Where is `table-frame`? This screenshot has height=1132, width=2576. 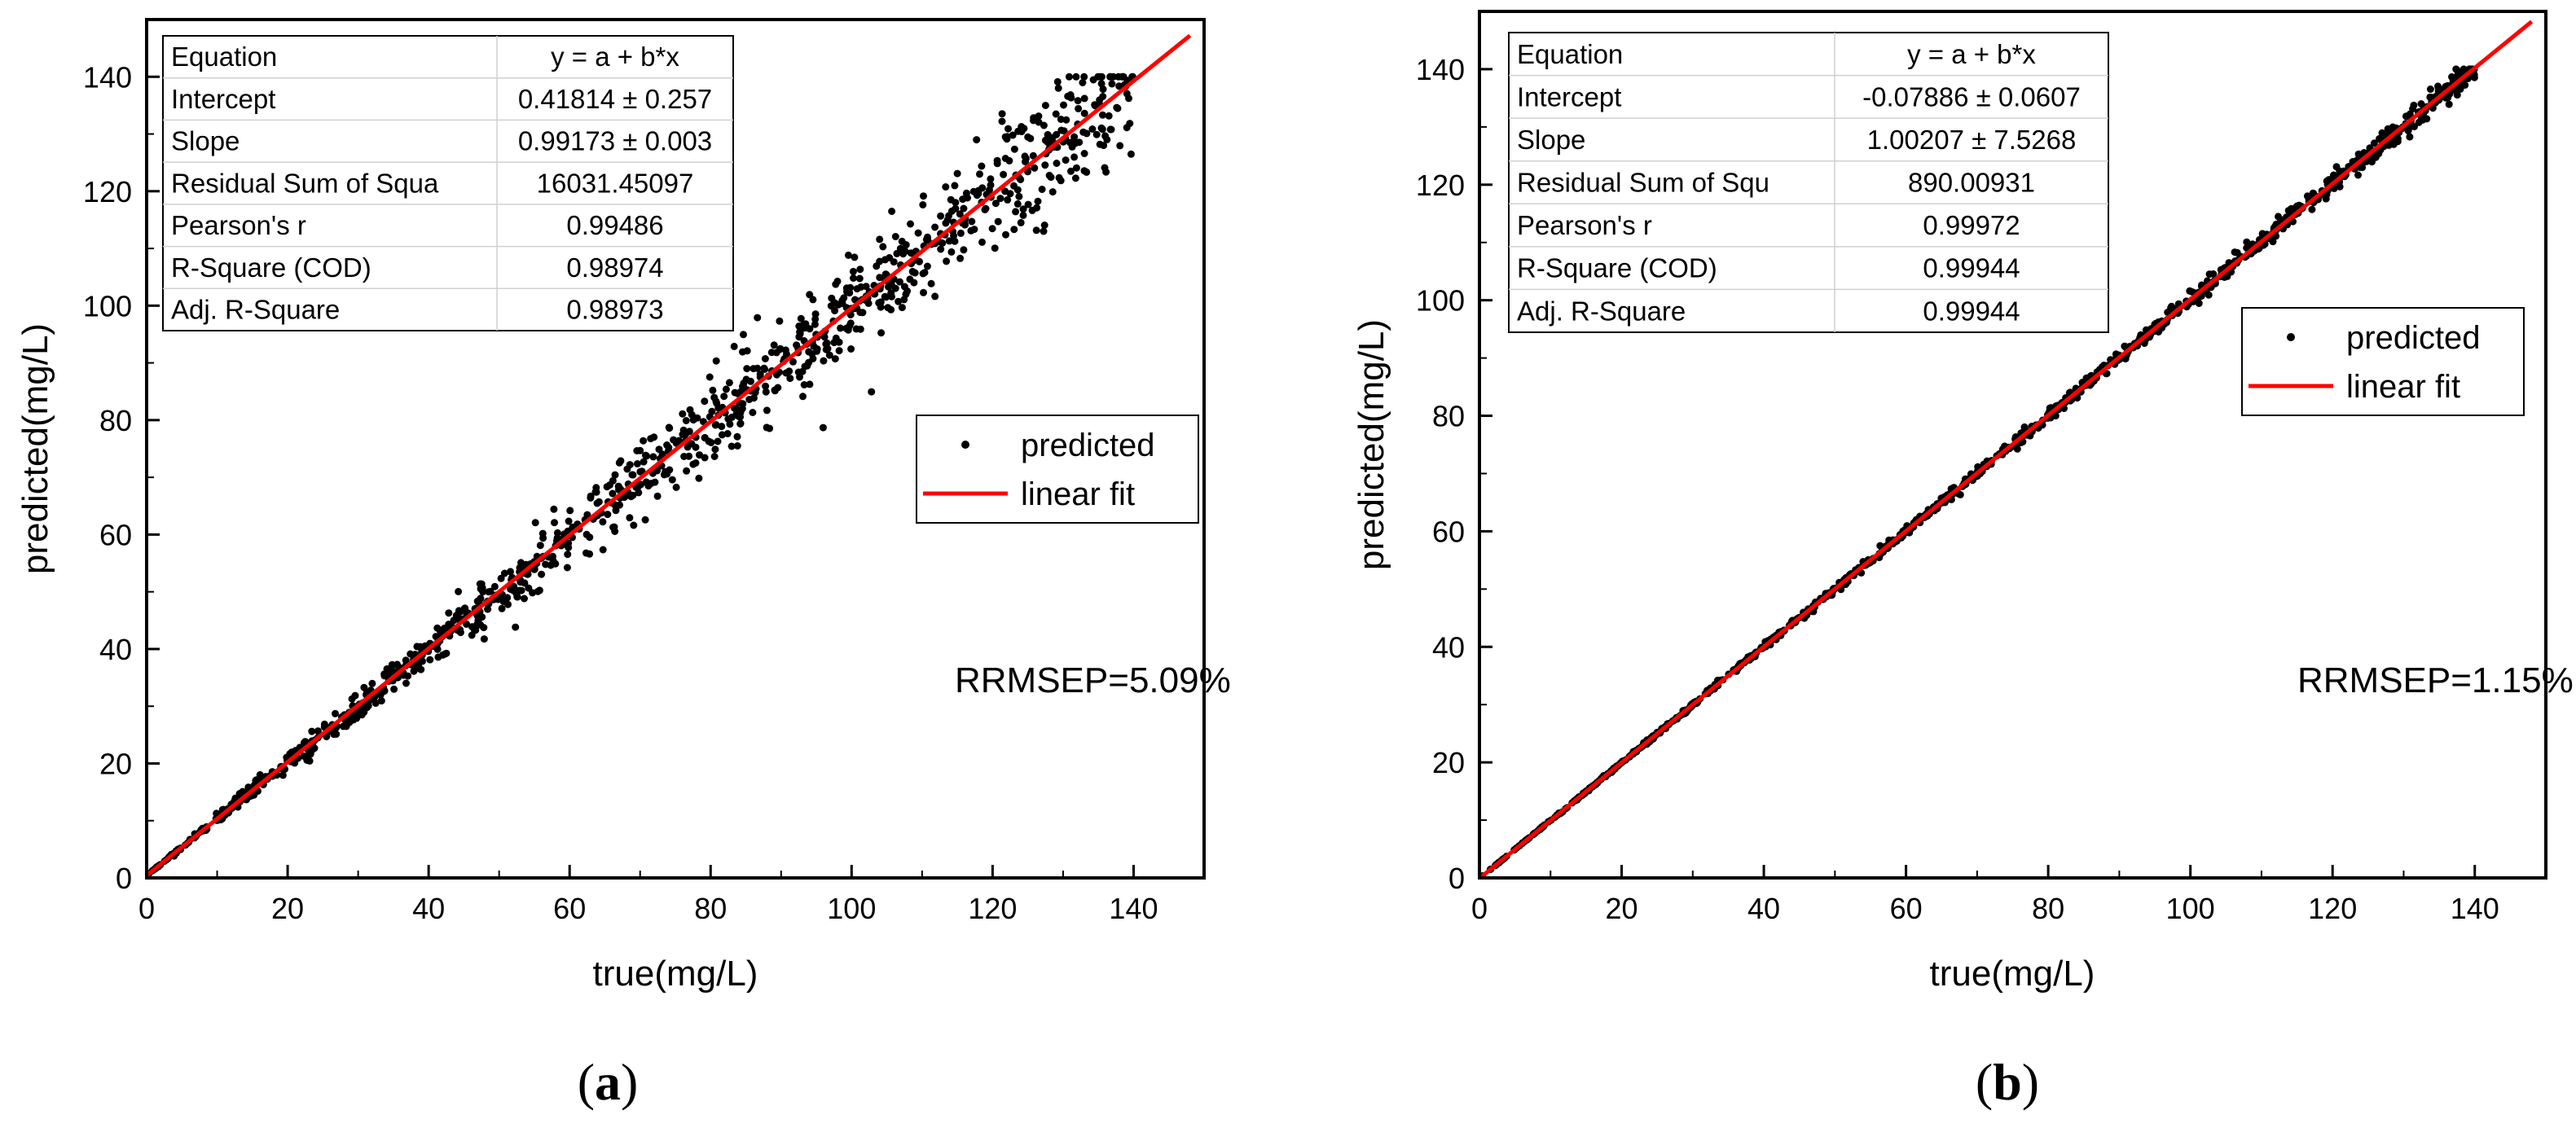
table-frame is located at coordinates (448, 183).